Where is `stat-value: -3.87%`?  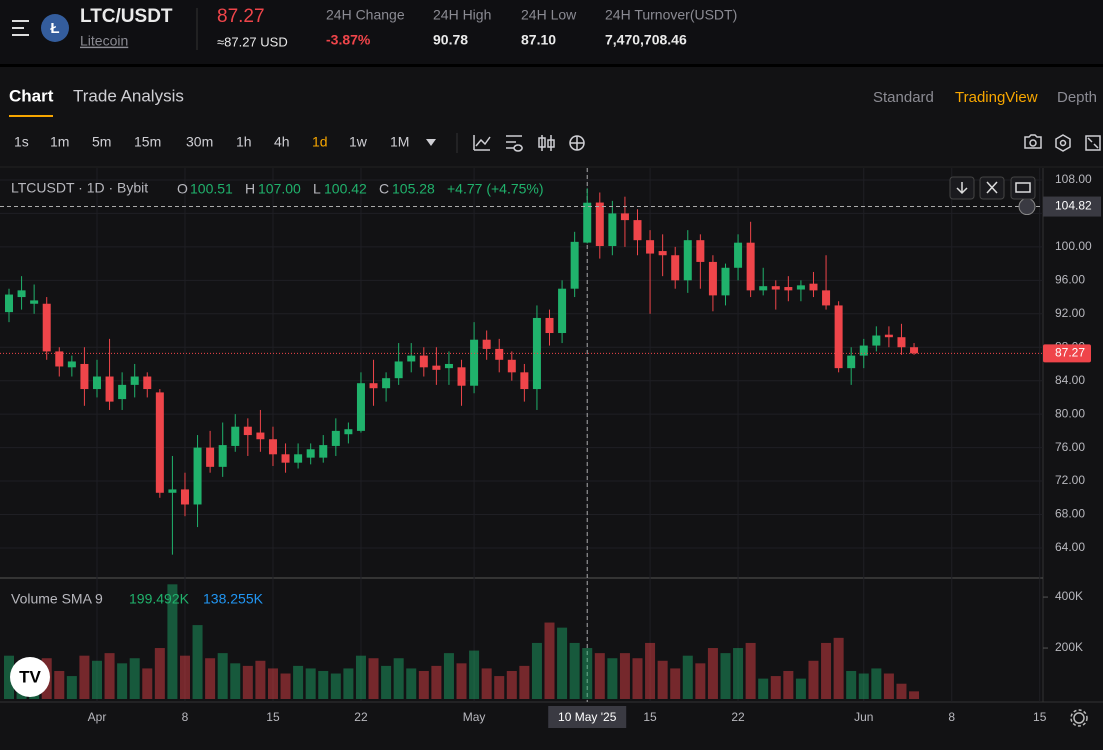
stat-value: -3.87% is located at coordinates (348, 40).